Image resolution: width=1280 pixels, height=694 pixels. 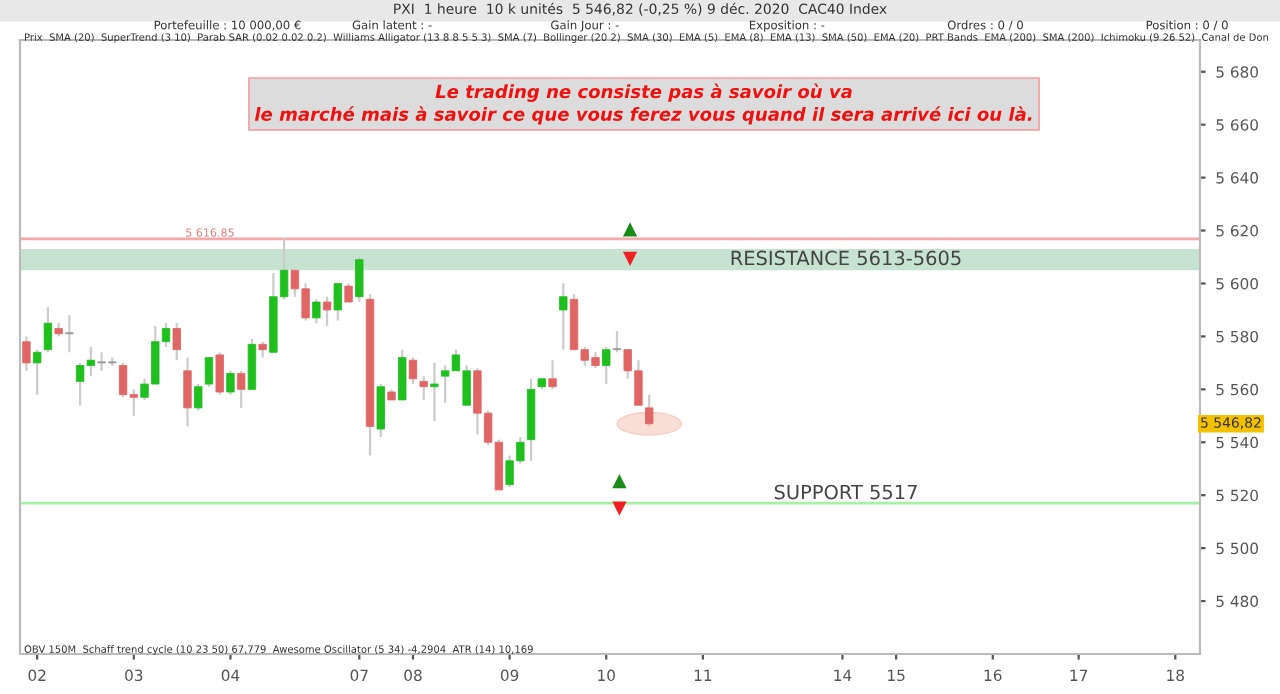 What do you see at coordinates (845, 492) in the screenshot?
I see `ref-line-label: SUPPORT 5517` at bounding box center [845, 492].